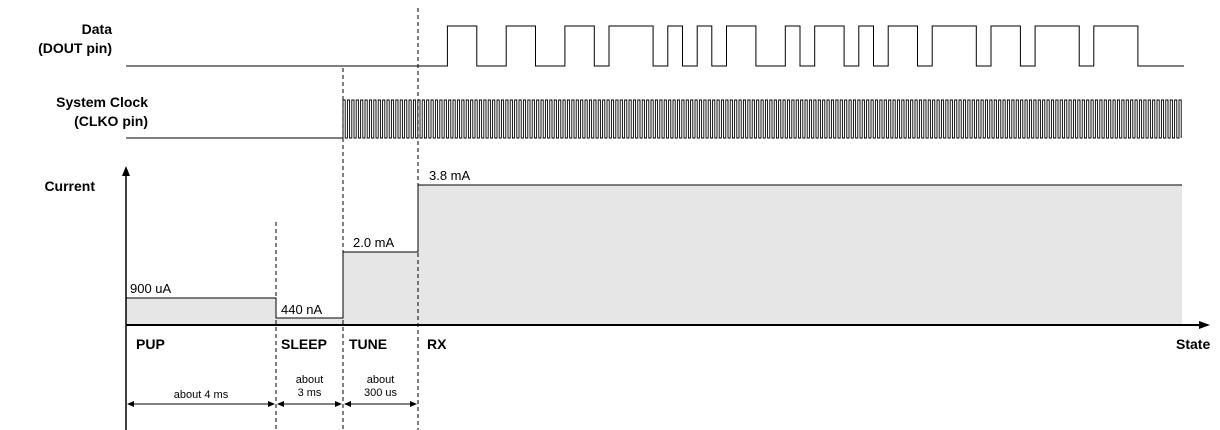  I want to click on current-fill-tune, so click(380, 288).